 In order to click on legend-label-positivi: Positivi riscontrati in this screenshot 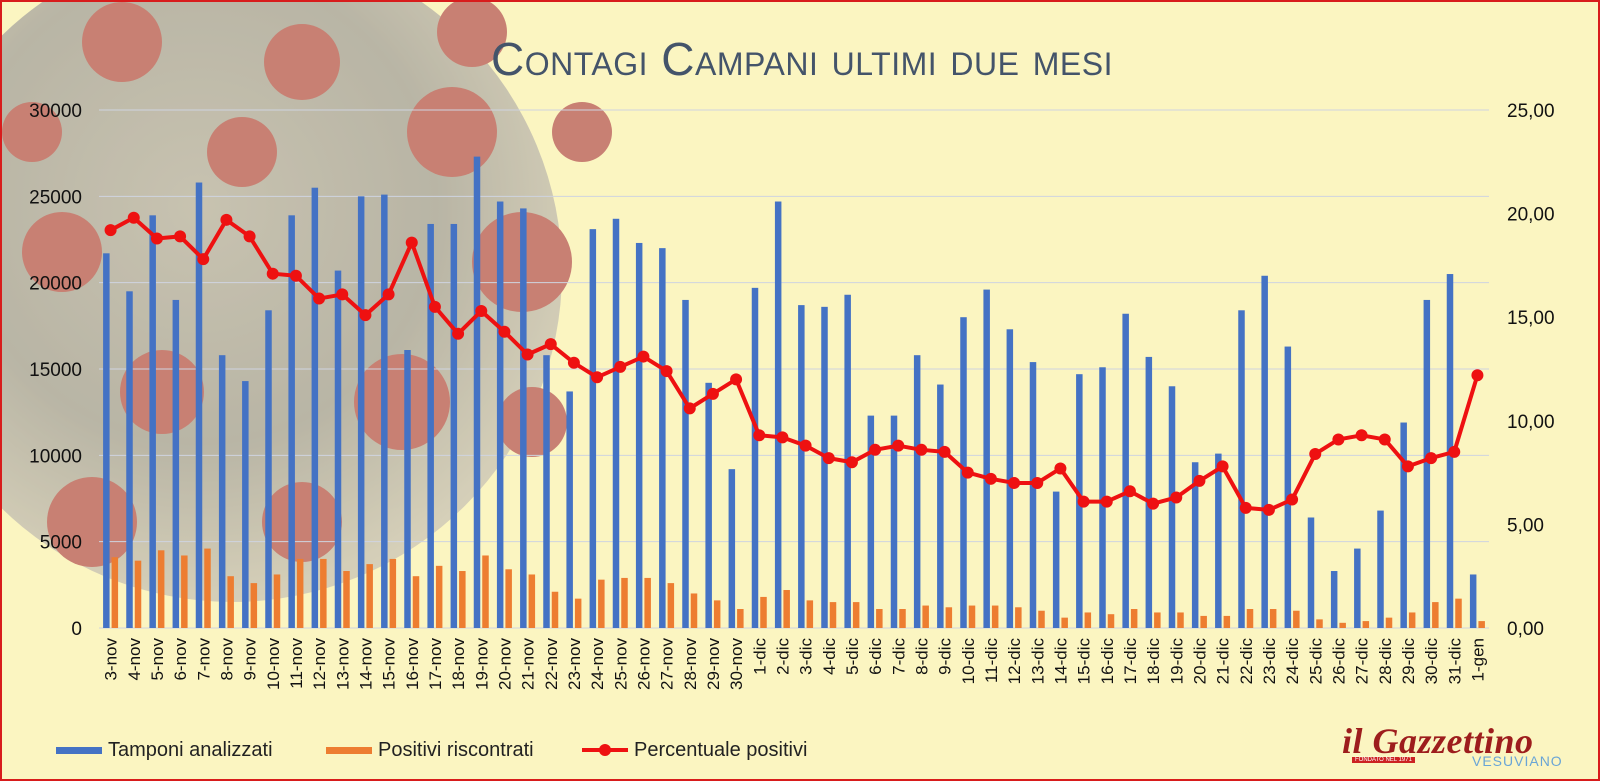, I will do `click(456, 749)`.